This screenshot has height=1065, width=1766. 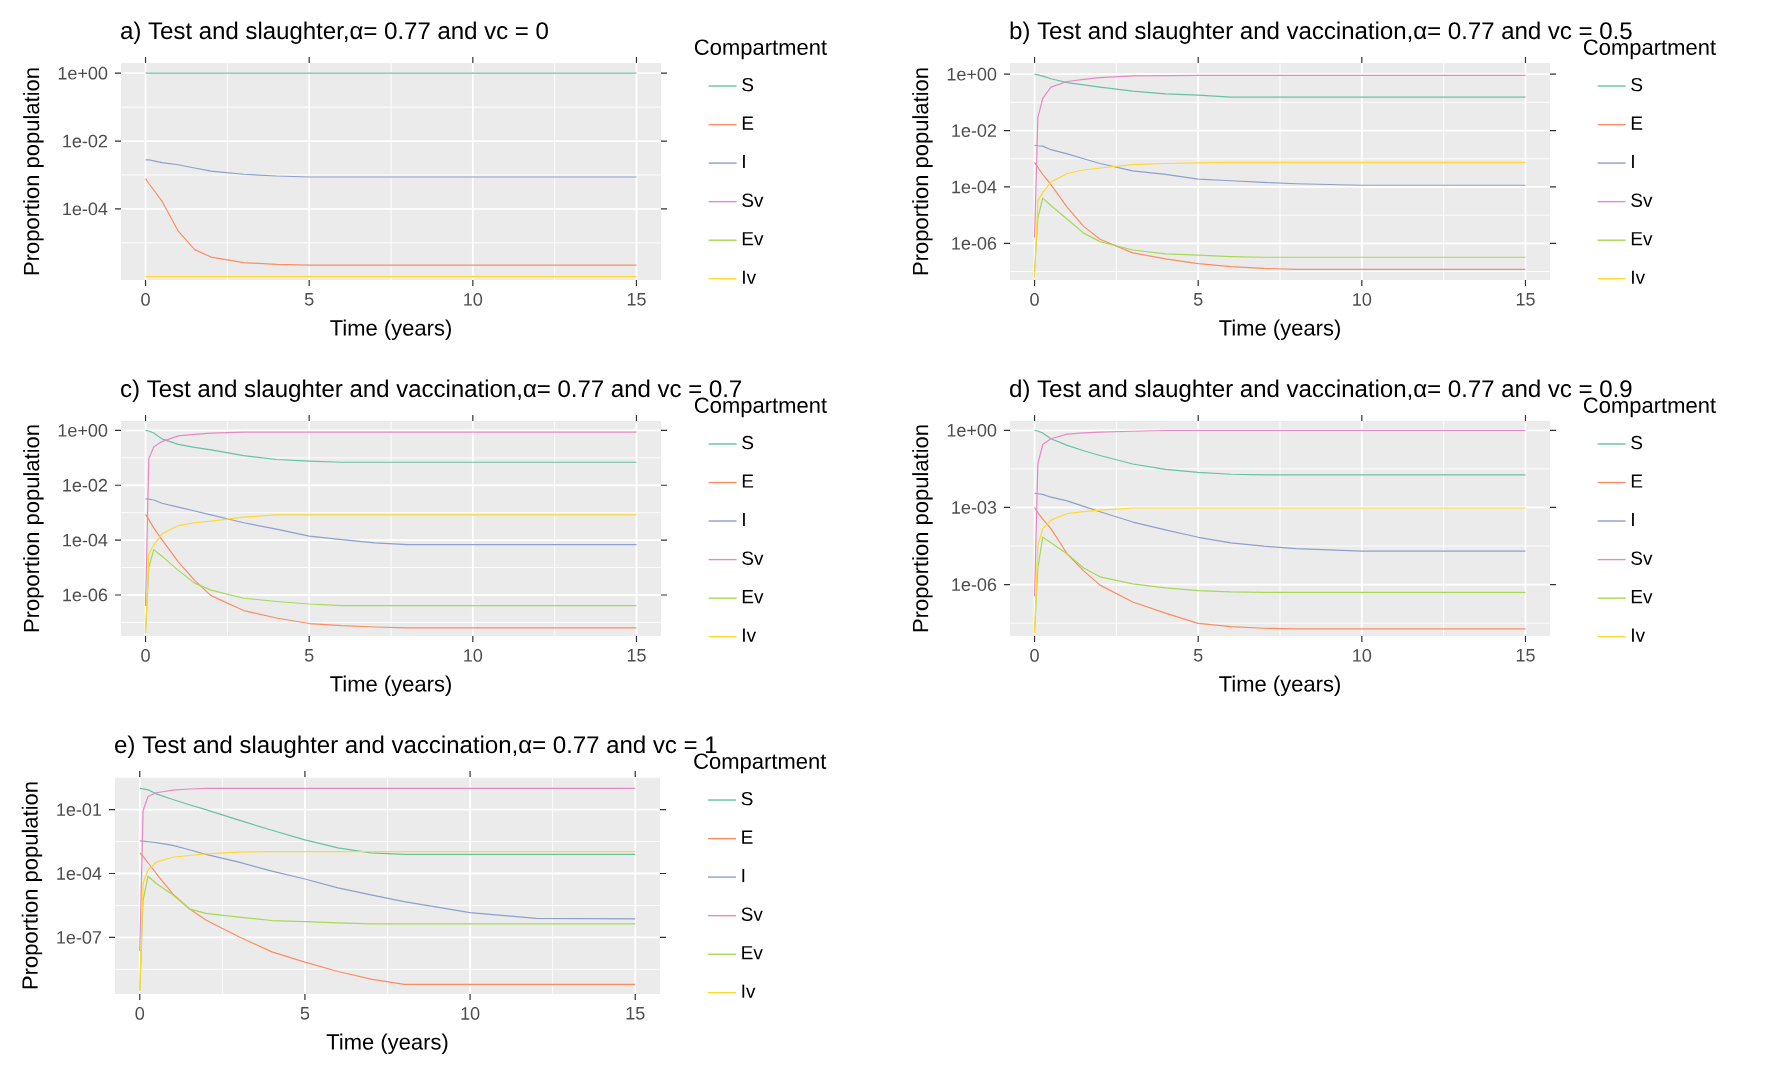 What do you see at coordinates (79, 937) in the screenshot?
I see `y-tick-label: 1e-07` at bounding box center [79, 937].